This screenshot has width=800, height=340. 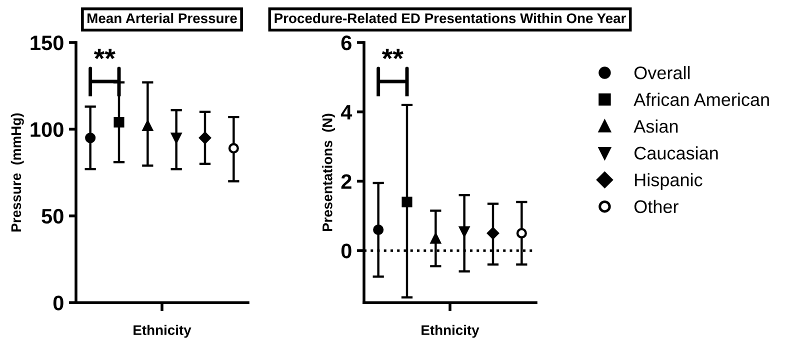 I want to click on legend-label: Caucasian, so click(x=676, y=153).